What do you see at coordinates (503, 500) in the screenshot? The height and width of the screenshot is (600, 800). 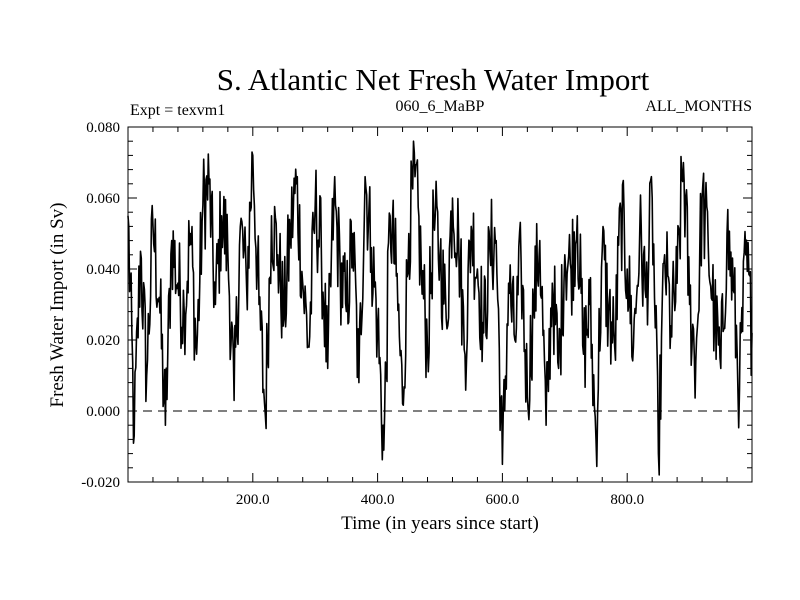 I see `x-tick-label: 600.0` at bounding box center [503, 500].